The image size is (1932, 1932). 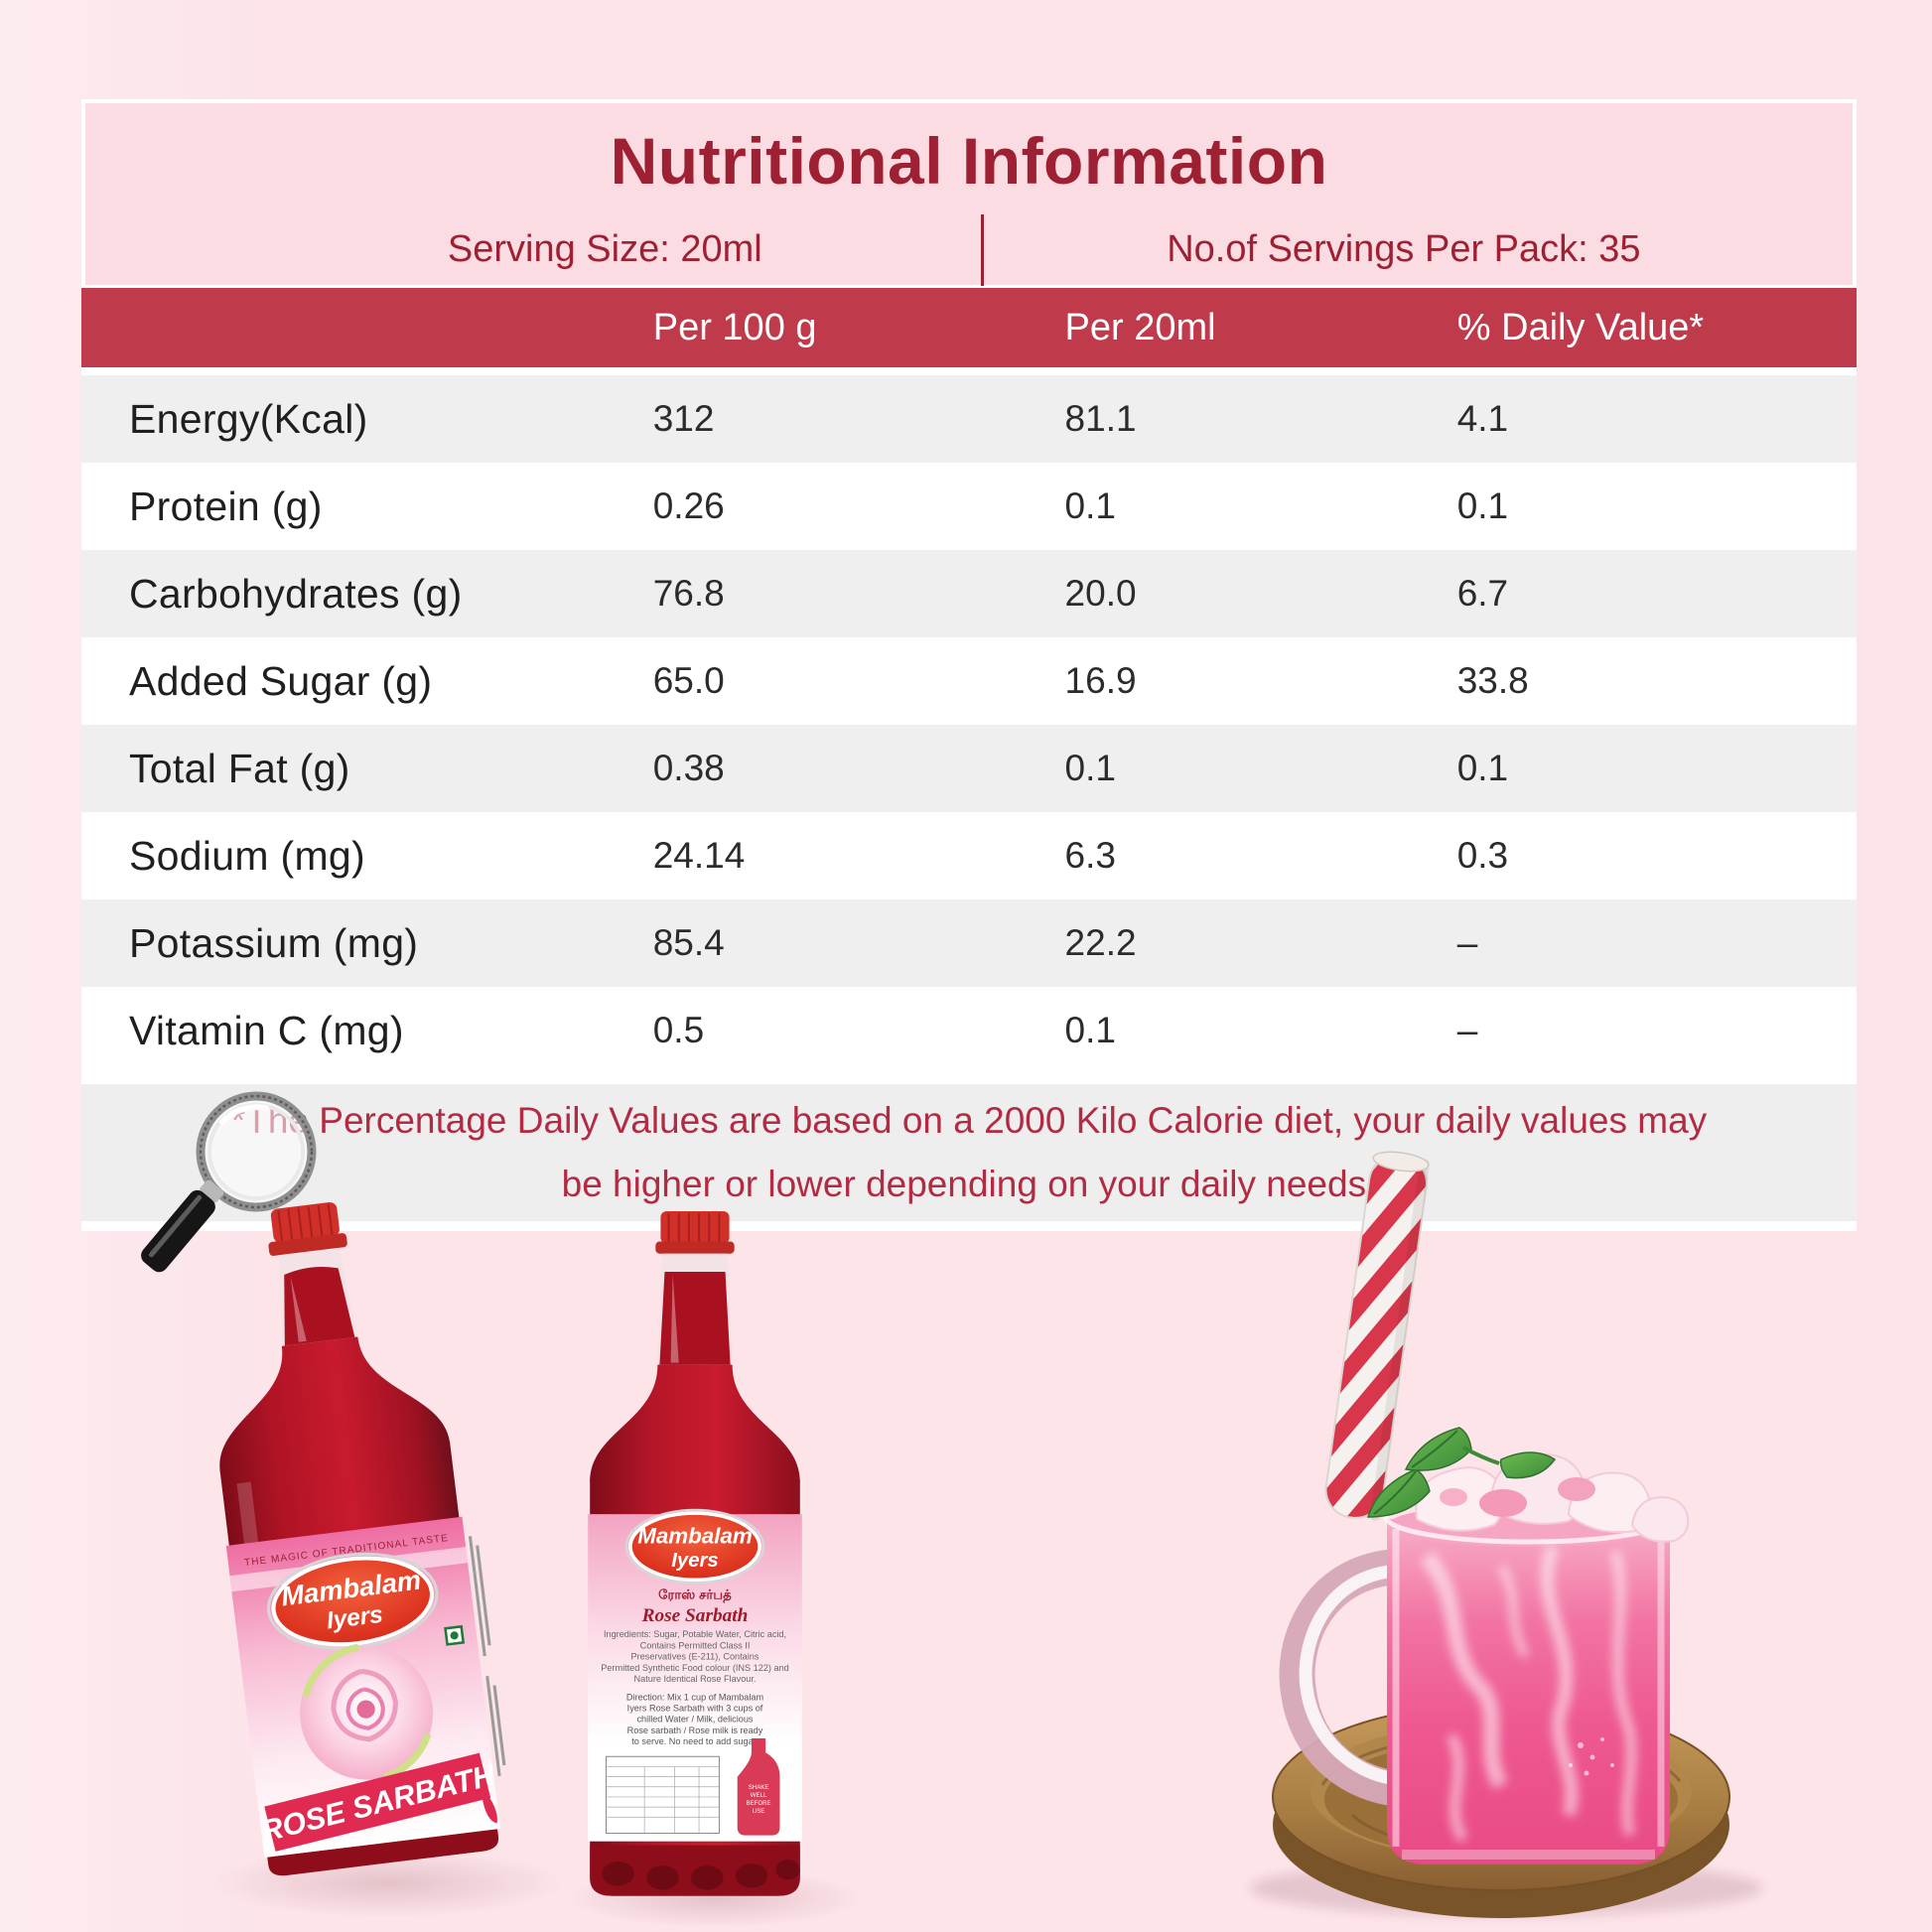 I want to click on svg-text: Contains Permitted Class II, so click(x=695, y=1645).